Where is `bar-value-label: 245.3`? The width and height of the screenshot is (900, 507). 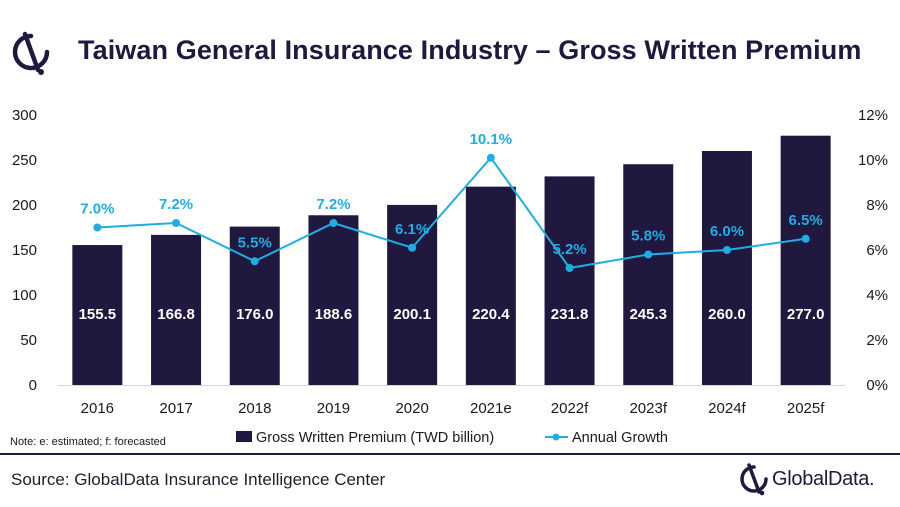 bar-value-label: 245.3 is located at coordinates (648, 314).